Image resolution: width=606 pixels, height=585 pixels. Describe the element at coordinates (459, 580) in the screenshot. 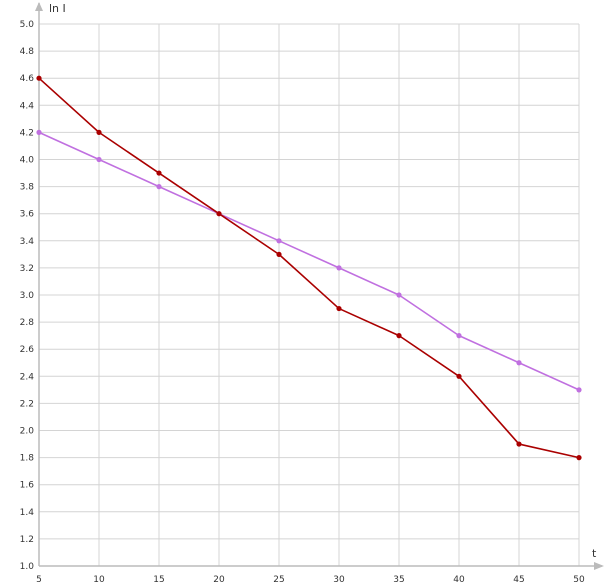

I see `x-tick-label: 40` at that location.